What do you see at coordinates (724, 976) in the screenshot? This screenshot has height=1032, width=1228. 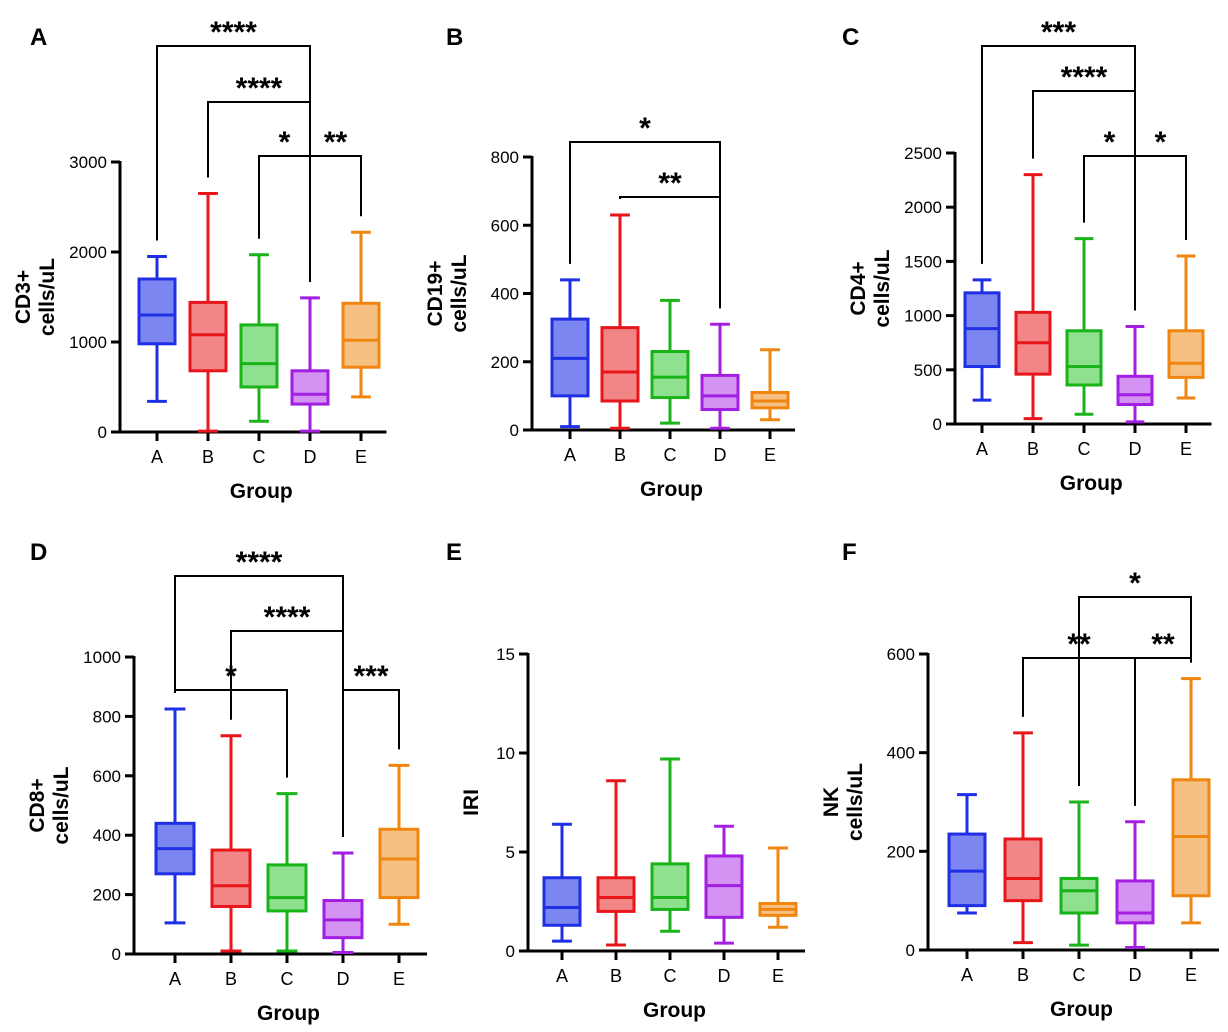 I see `x-tick-label-E: D` at bounding box center [724, 976].